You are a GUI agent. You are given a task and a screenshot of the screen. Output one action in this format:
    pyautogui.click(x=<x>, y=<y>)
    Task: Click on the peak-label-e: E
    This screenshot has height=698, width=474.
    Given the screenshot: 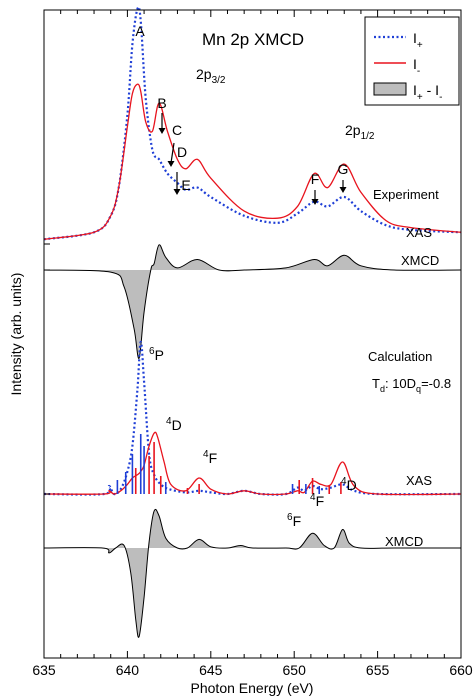 What is the action you would take?
    pyautogui.click(x=185, y=185)
    